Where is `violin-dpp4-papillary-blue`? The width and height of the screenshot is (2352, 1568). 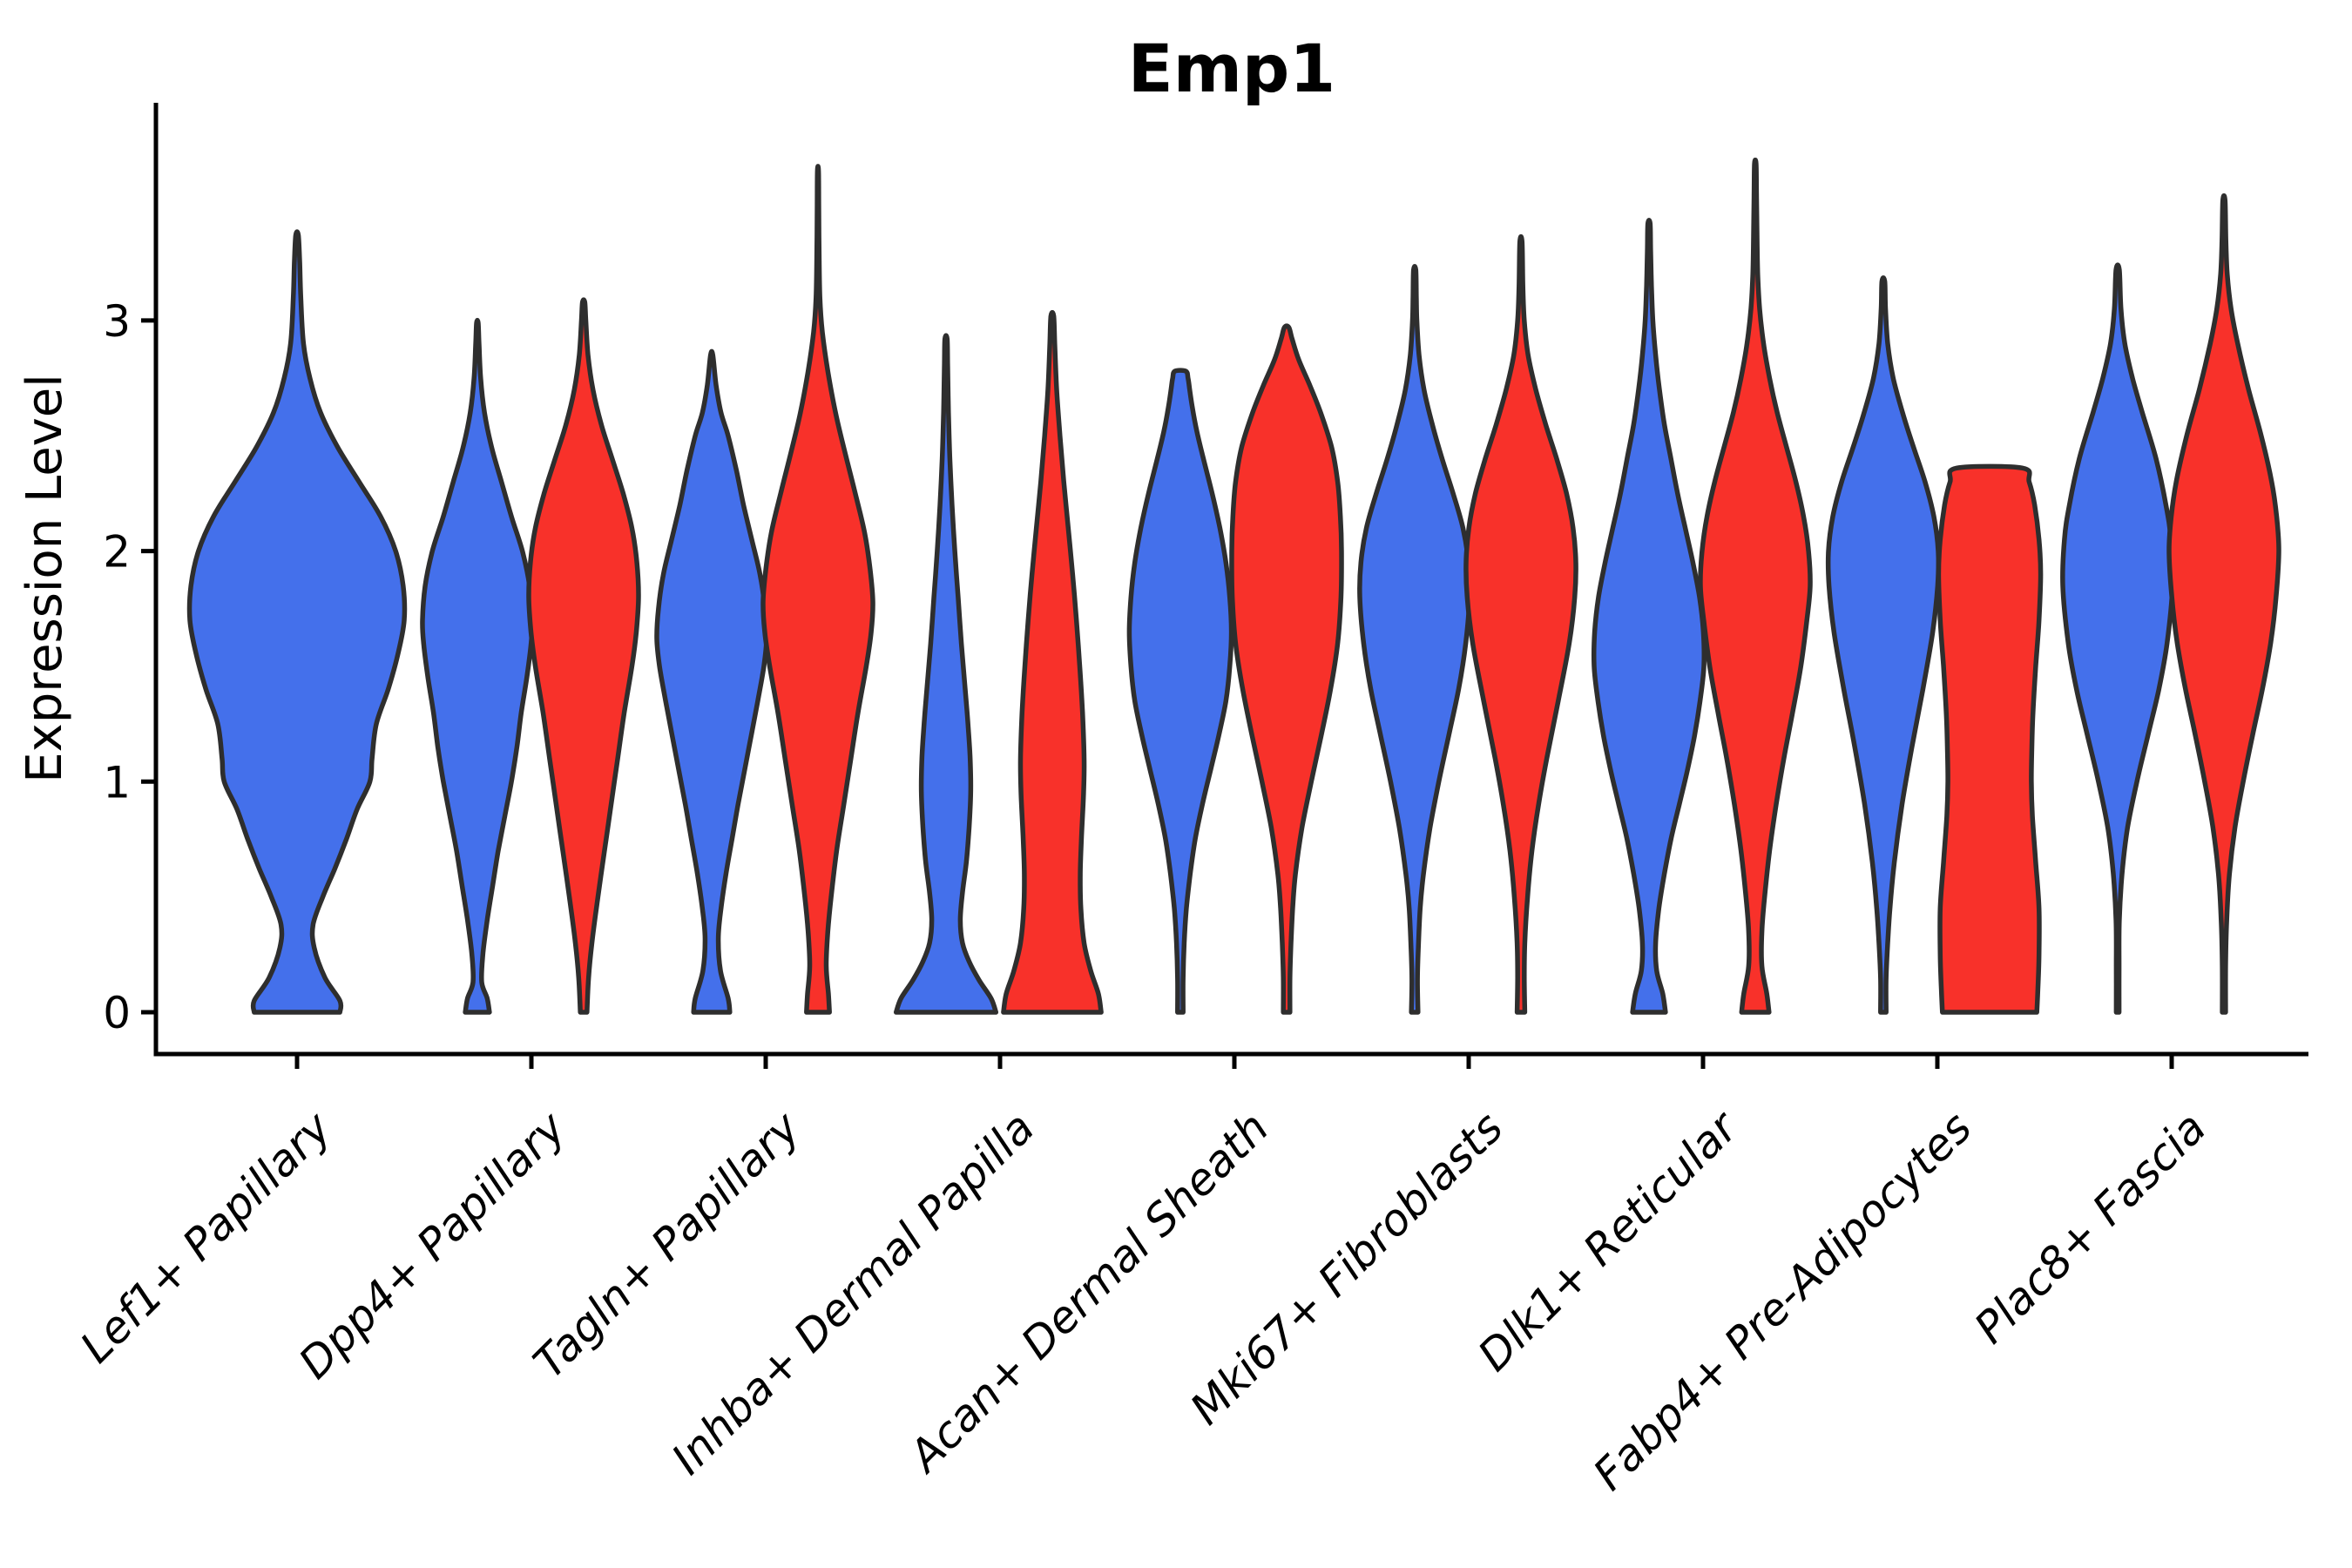
violin-dpp4-papillary-blue is located at coordinates (477, 666).